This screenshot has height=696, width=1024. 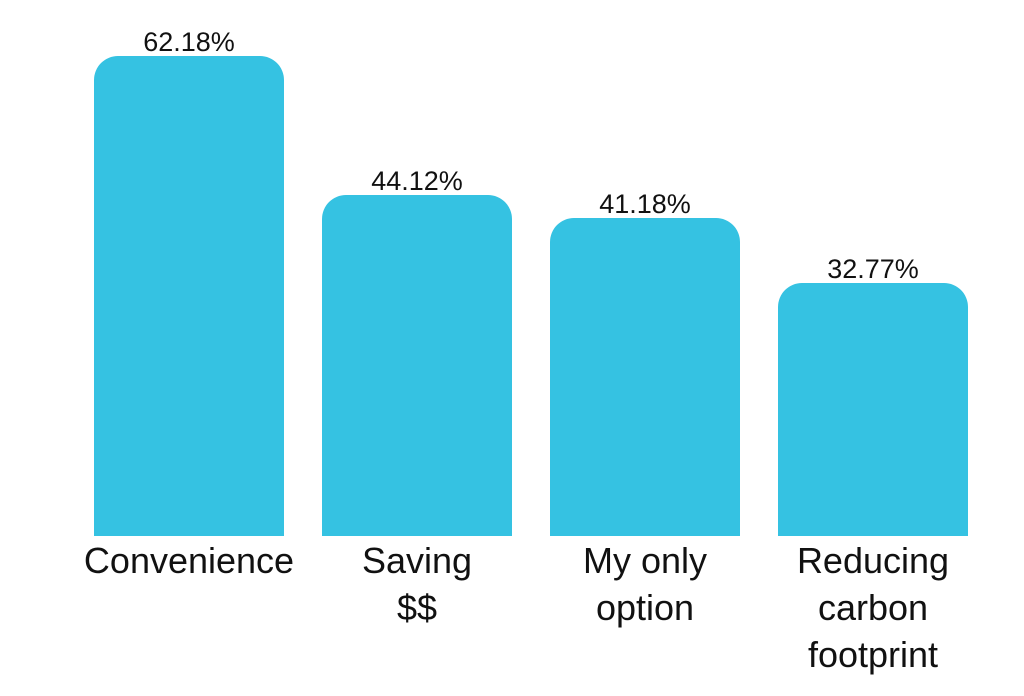 What do you see at coordinates (645, 204) in the screenshot?
I see `bar-value-label: 41.18%` at bounding box center [645, 204].